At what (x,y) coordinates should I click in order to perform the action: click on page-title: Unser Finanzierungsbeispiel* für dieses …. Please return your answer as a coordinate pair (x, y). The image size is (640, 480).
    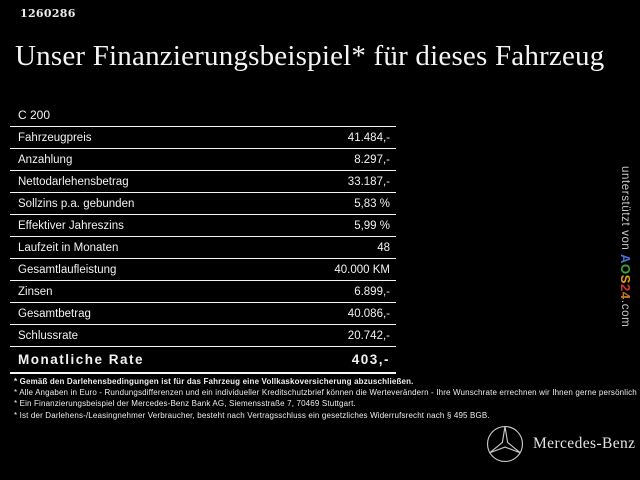
    Looking at the image, I should click on (310, 56).